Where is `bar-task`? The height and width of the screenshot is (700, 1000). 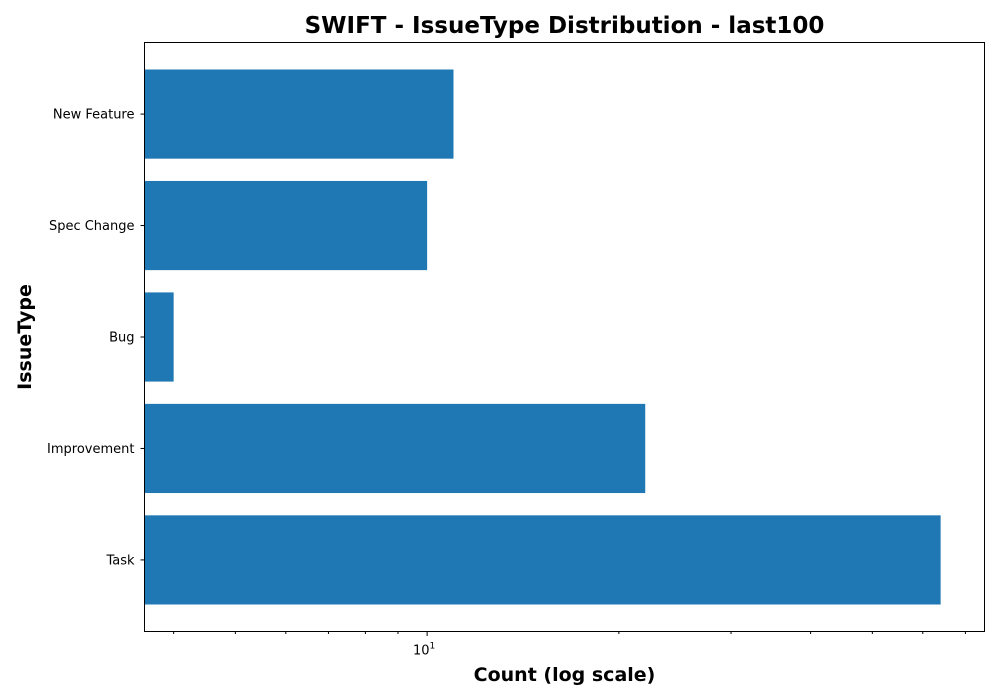 bar-task is located at coordinates (542, 560).